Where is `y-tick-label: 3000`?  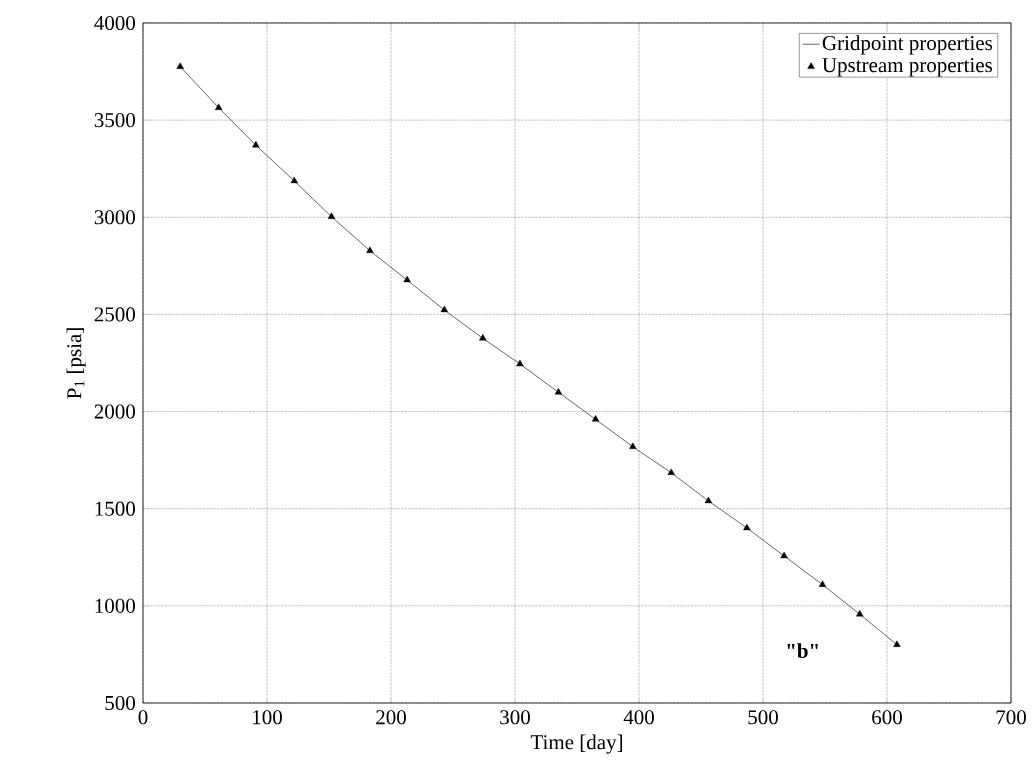
y-tick-label: 3000 is located at coordinates (115, 217).